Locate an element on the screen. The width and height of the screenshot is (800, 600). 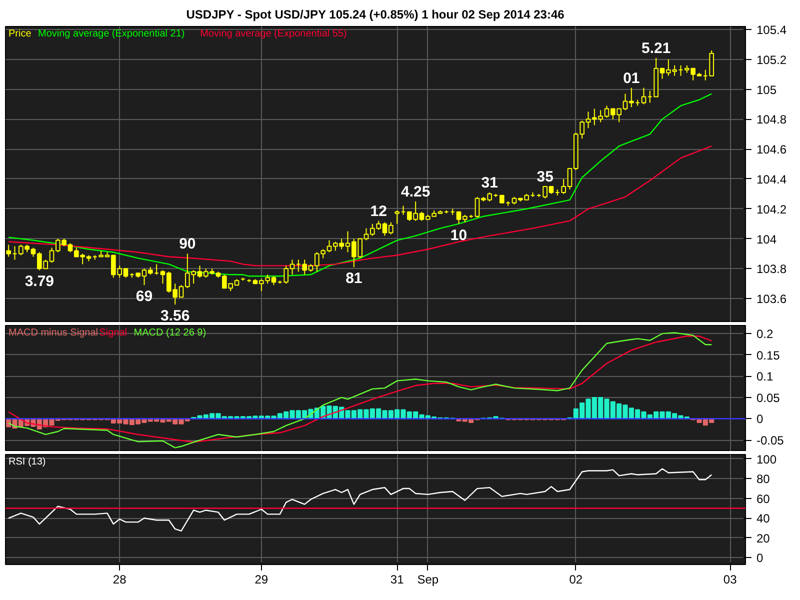
y-tick-label: 60 is located at coordinates (763, 499).